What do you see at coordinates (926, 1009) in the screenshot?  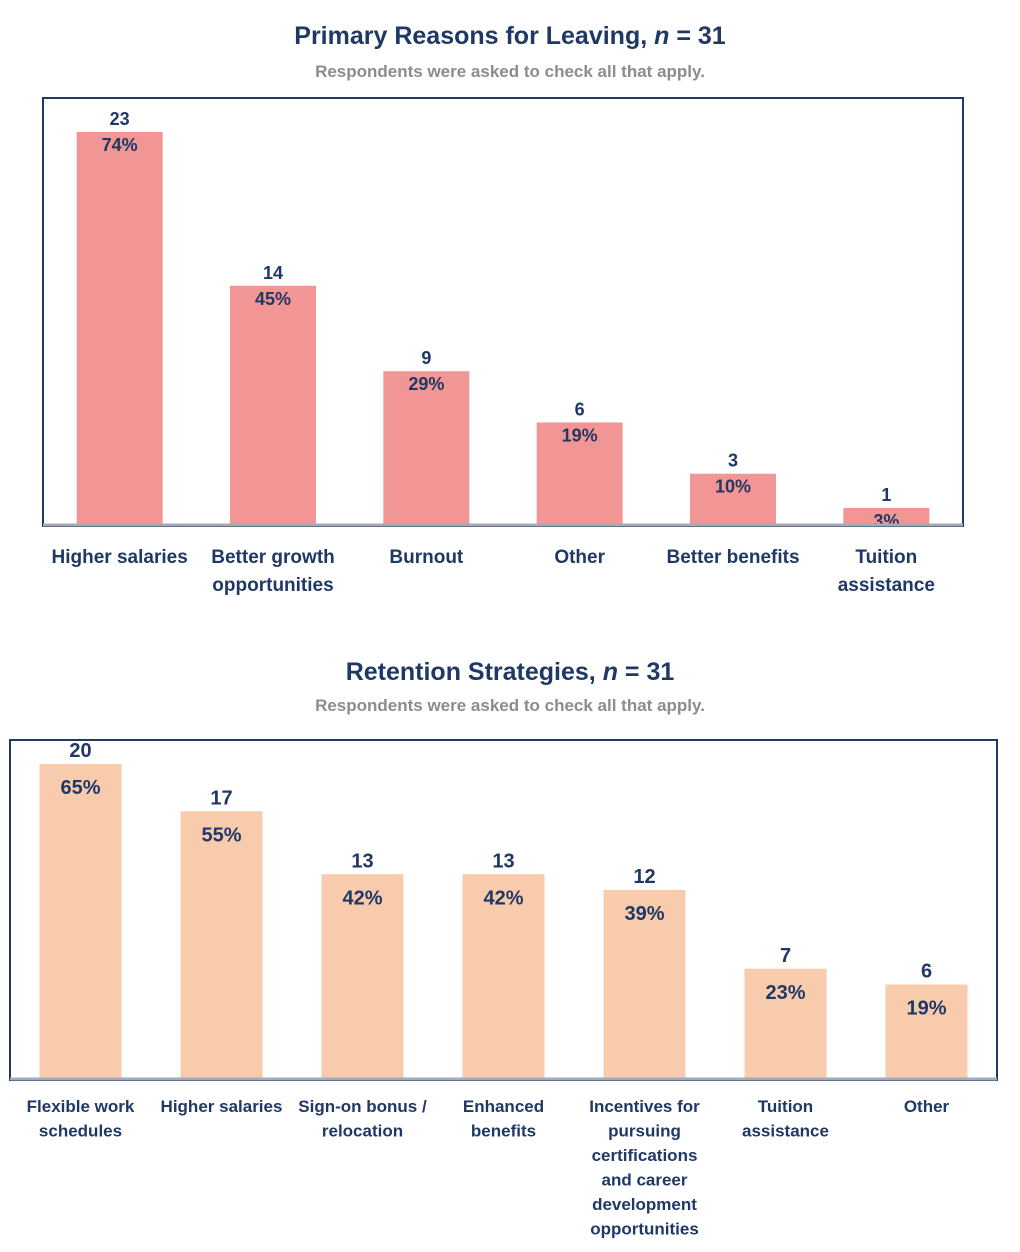 I see `chart2-percent-label: 19%` at bounding box center [926, 1009].